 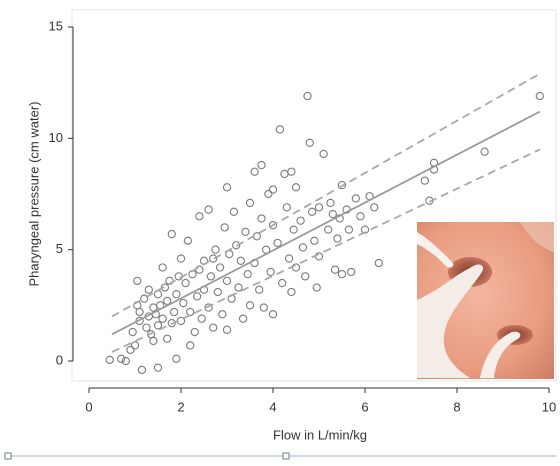 I want to click on x-tick-label: 2, so click(x=180, y=406).